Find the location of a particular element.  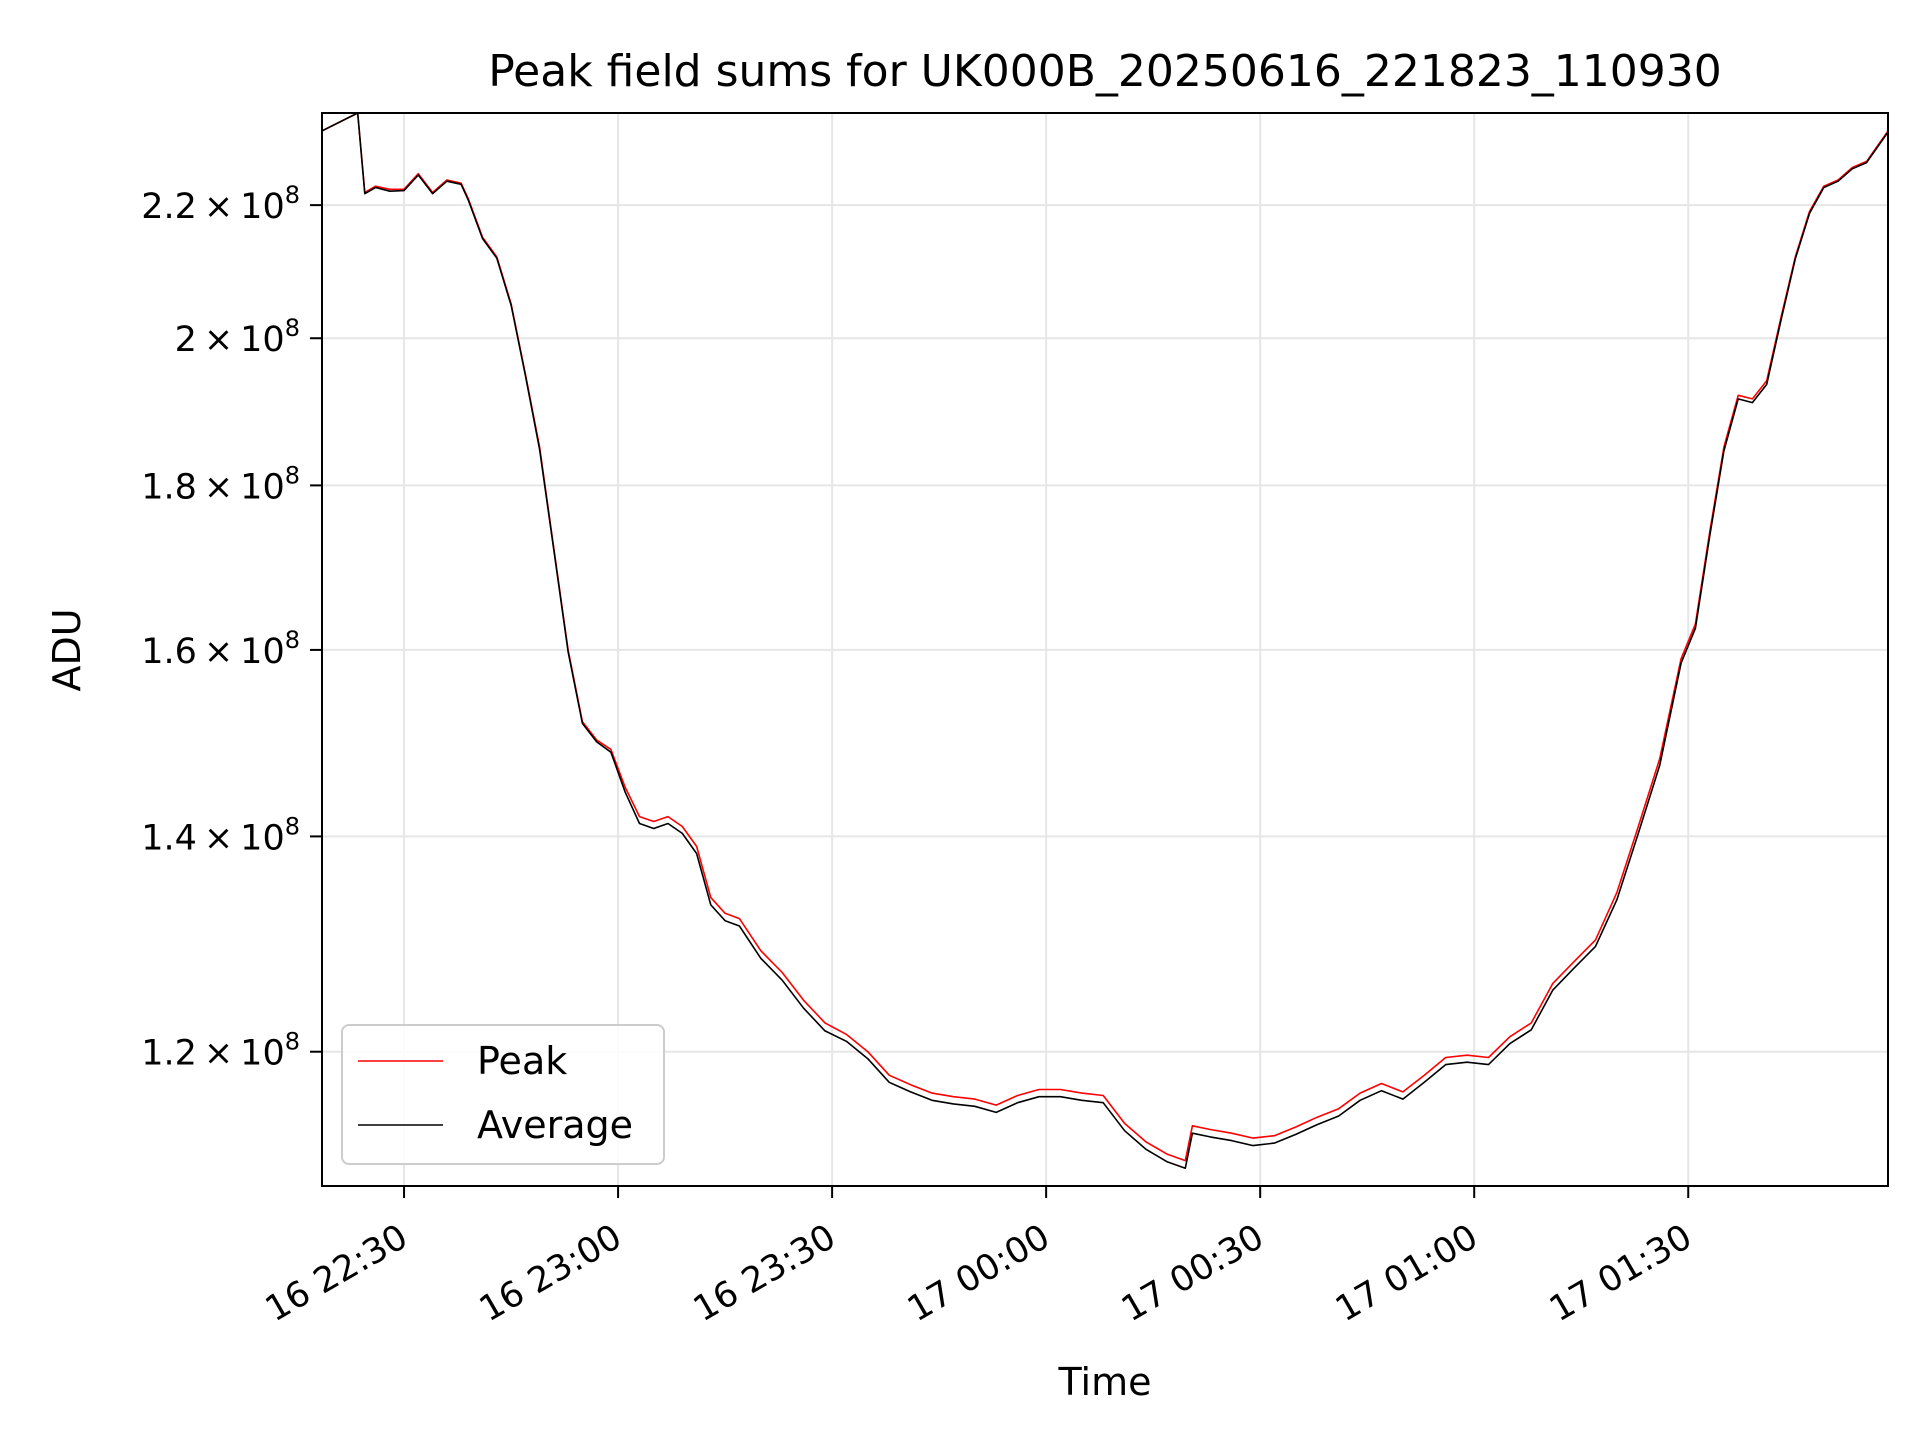

y-tick-label: 1.8 × 108 is located at coordinates (220, 484).